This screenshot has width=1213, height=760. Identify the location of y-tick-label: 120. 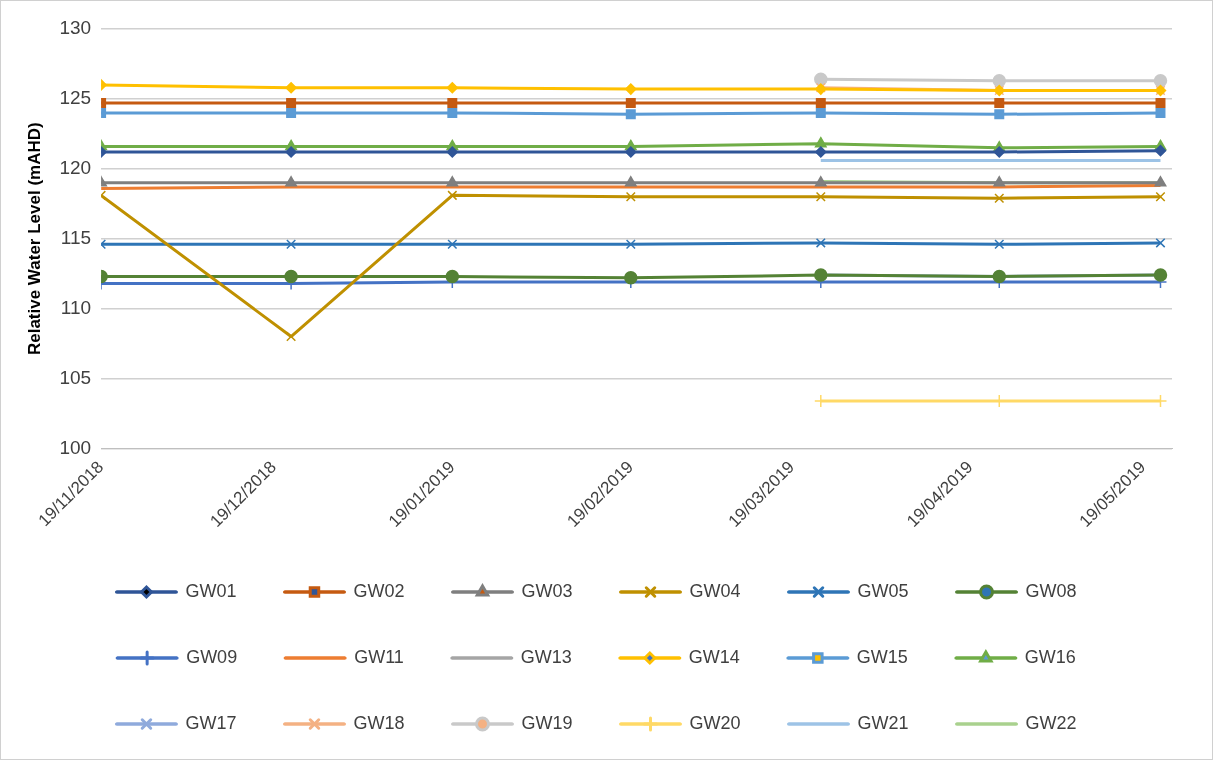
(75, 168).